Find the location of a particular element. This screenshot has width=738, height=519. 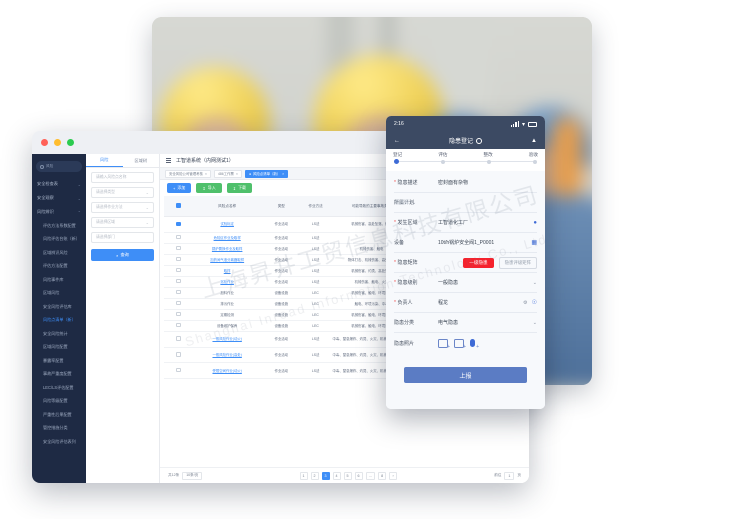

step-label-2: 整改 is located at coordinates (488, 154).